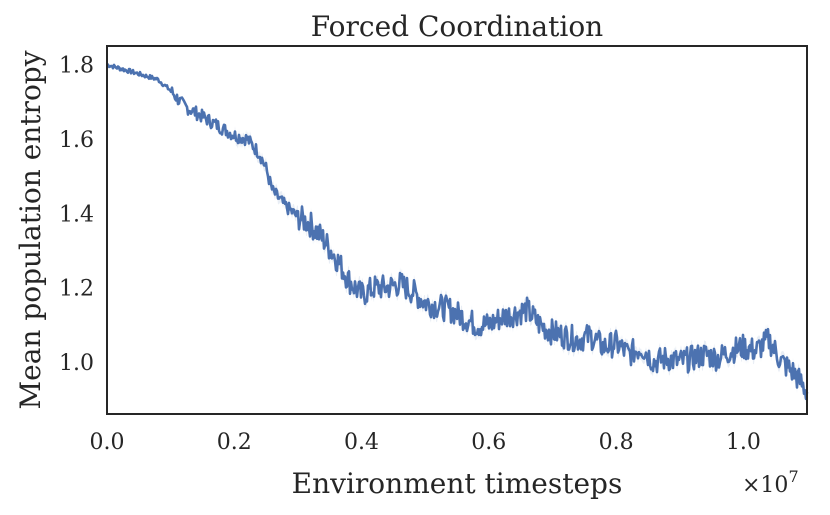 The image size is (830, 515). I want to click on x-tick-labels: 0.0 0.2 0.4 0.6 0.8 1.0, so click(425, 442).